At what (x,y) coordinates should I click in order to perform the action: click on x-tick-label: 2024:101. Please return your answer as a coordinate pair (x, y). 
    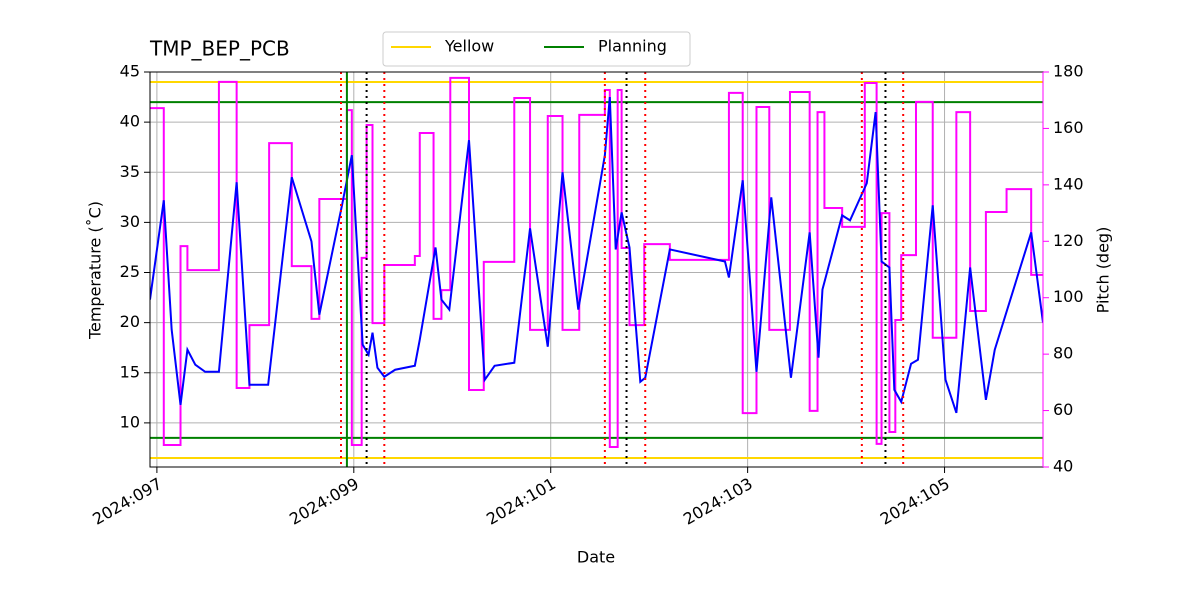
    Looking at the image, I should click on (521, 501).